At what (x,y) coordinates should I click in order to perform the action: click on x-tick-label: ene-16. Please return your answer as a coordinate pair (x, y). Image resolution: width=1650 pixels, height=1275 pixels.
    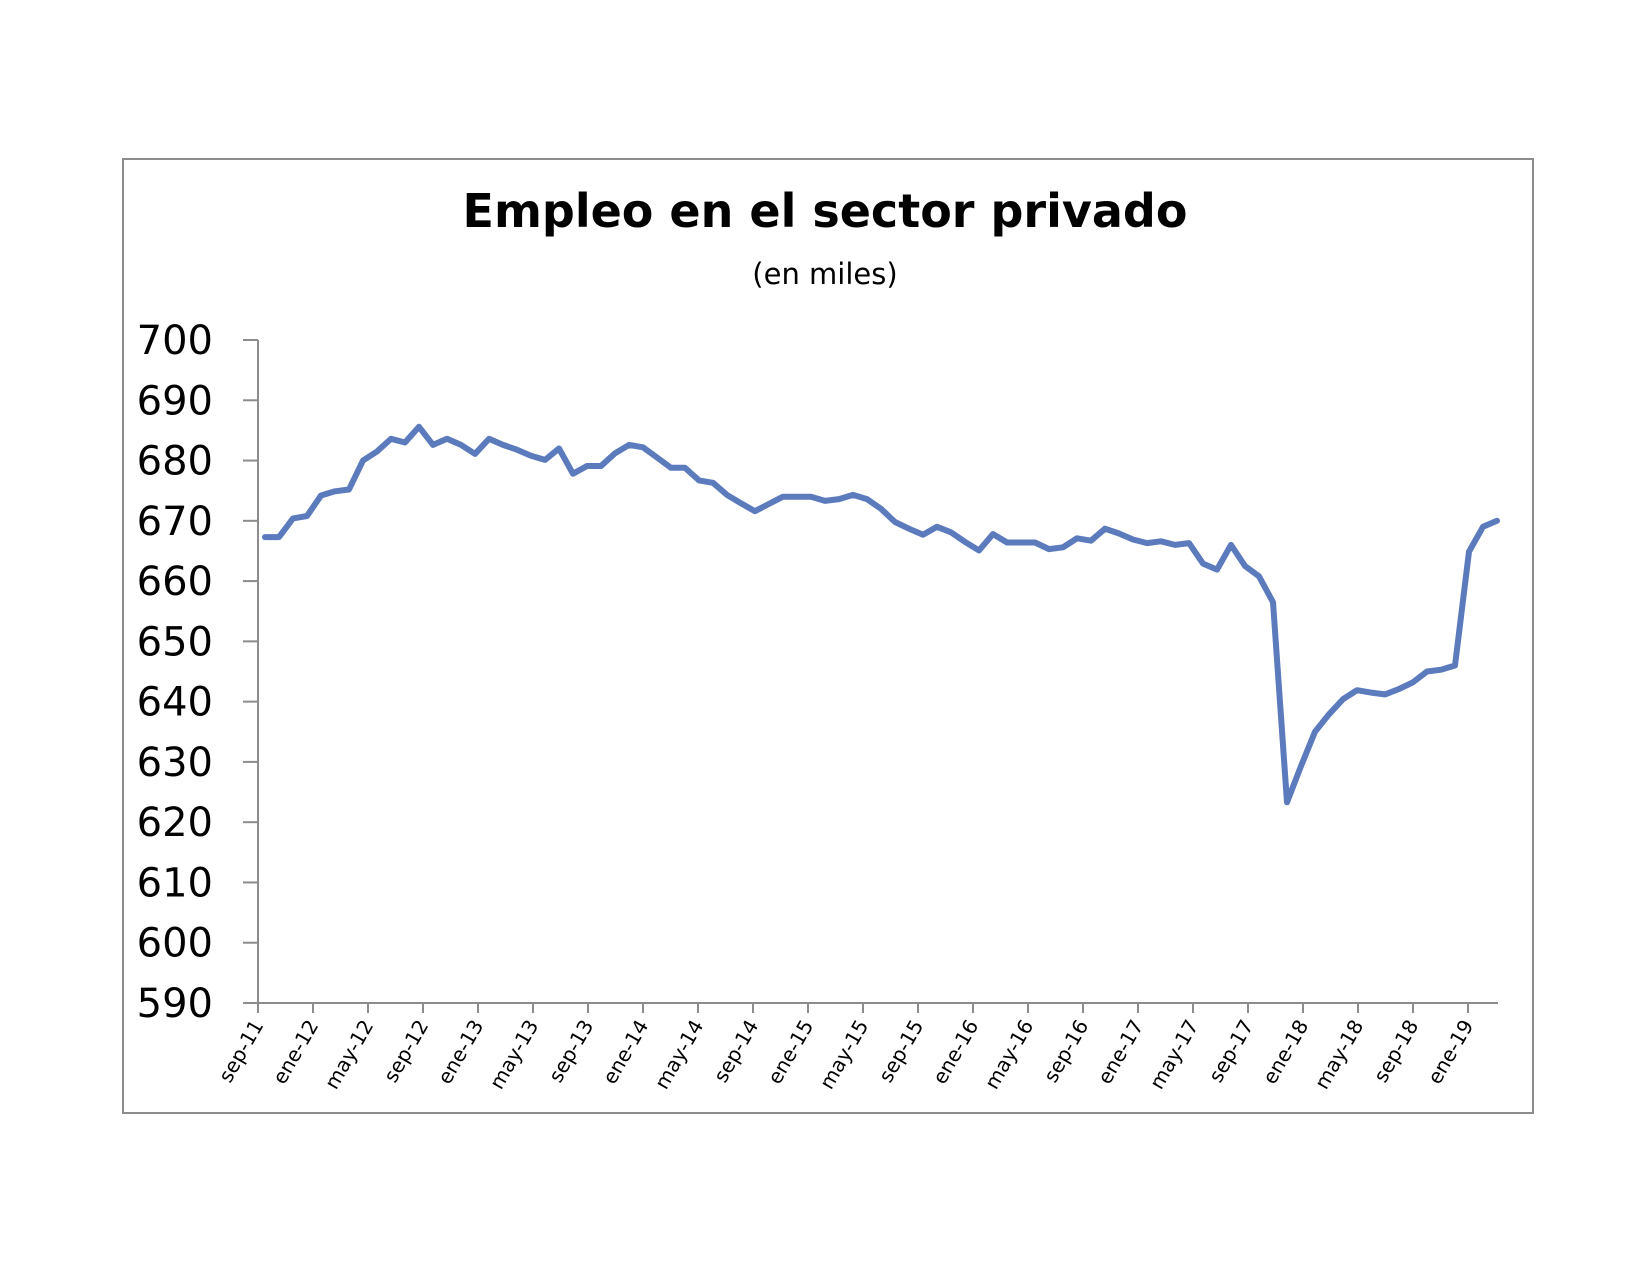
    Looking at the image, I should click on (956, 1052).